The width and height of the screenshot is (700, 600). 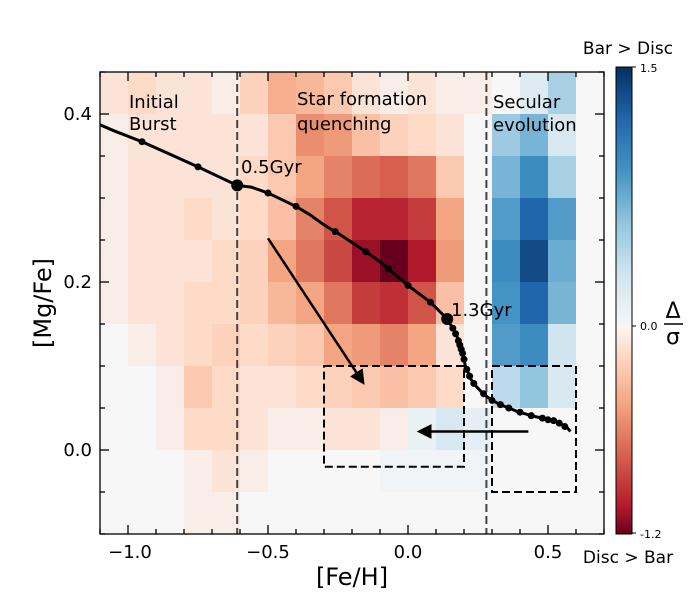 I want to click on x-tick-label: 0.5, so click(x=548, y=552).